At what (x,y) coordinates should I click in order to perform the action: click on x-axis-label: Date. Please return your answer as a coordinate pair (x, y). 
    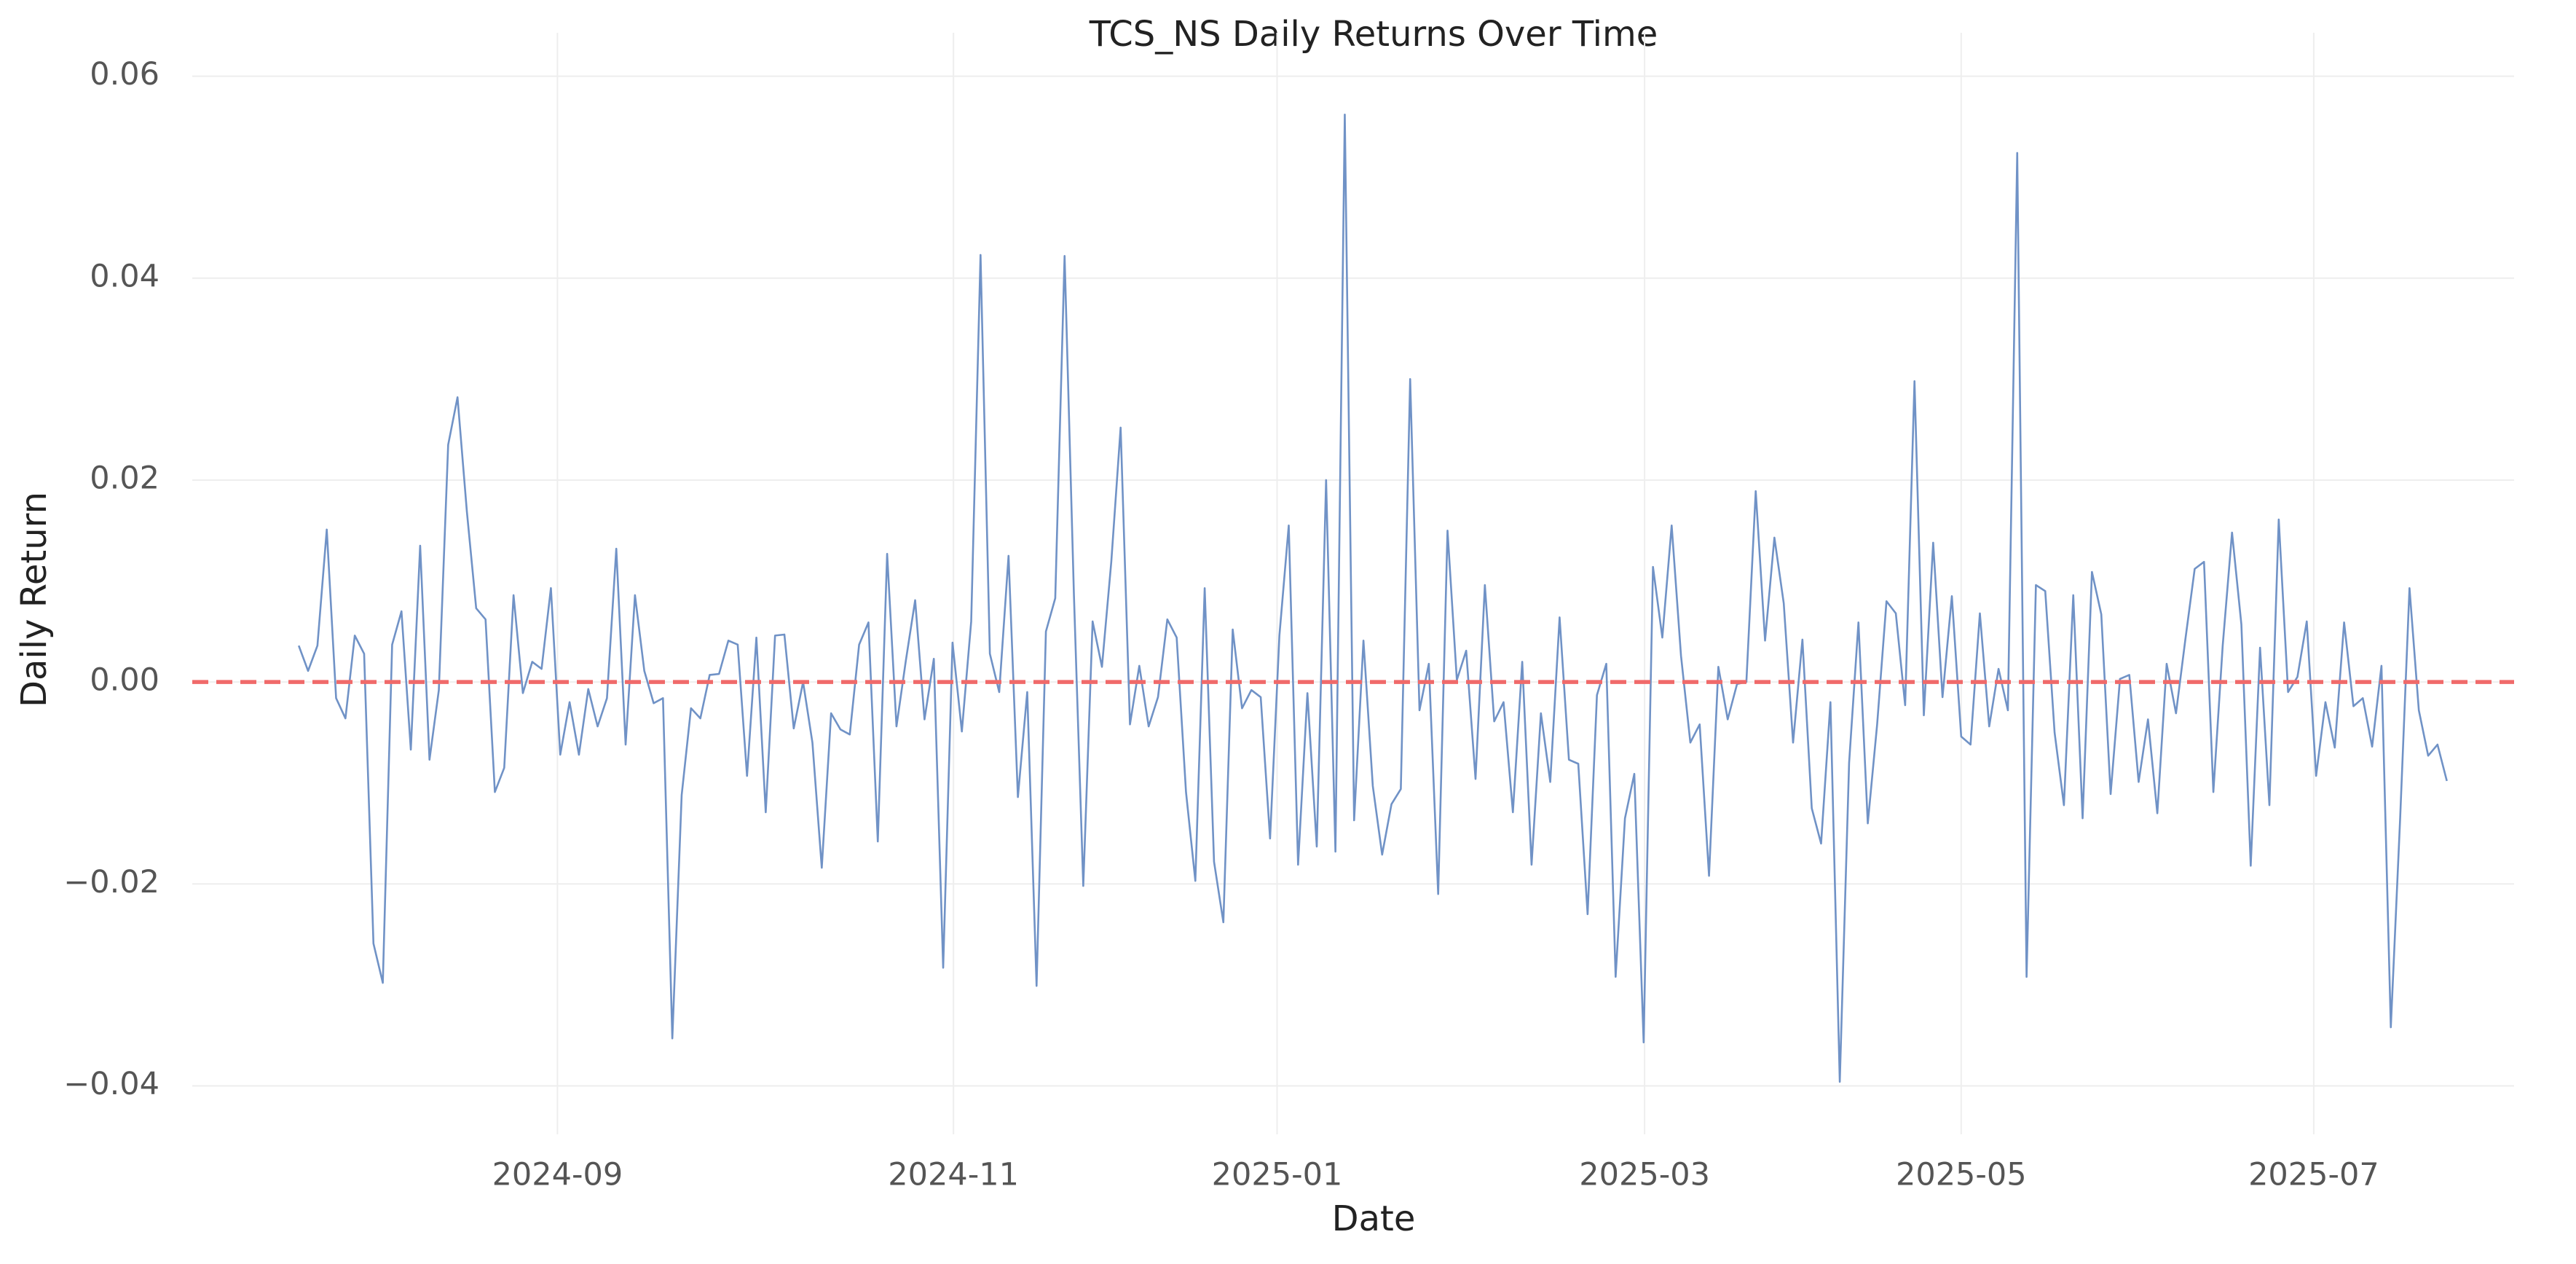
    Looking at the image, I should click on (1374, 1219).